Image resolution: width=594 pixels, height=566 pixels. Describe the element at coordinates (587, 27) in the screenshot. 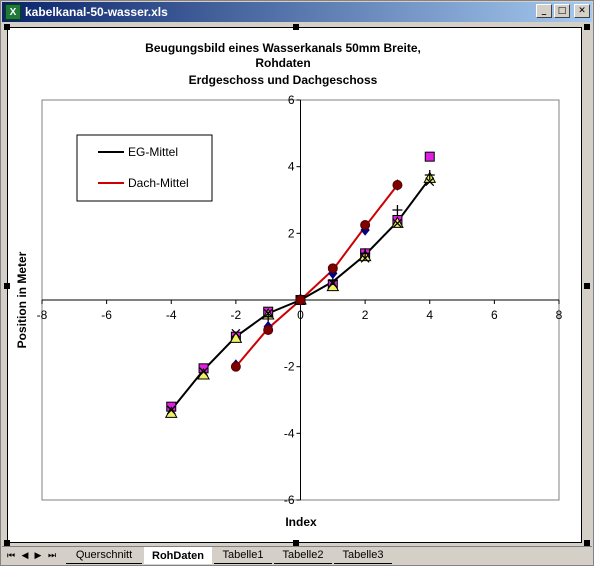

I see `selection-handle-top-right` at that location.